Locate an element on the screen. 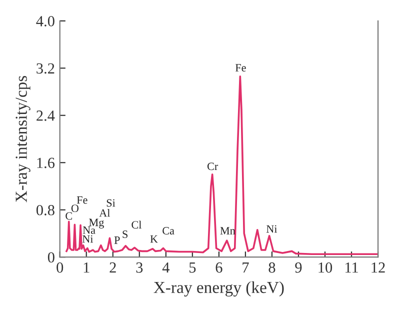 The width and height of the screenshot is (410, 312). annotation: Ca is located at coordinates (168, 230).